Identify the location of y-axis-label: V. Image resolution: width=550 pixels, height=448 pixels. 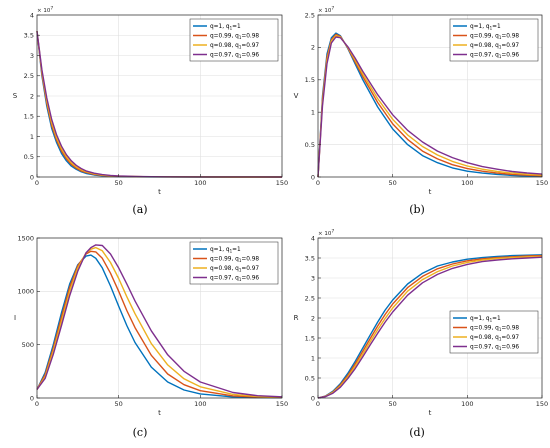
(296, 96).